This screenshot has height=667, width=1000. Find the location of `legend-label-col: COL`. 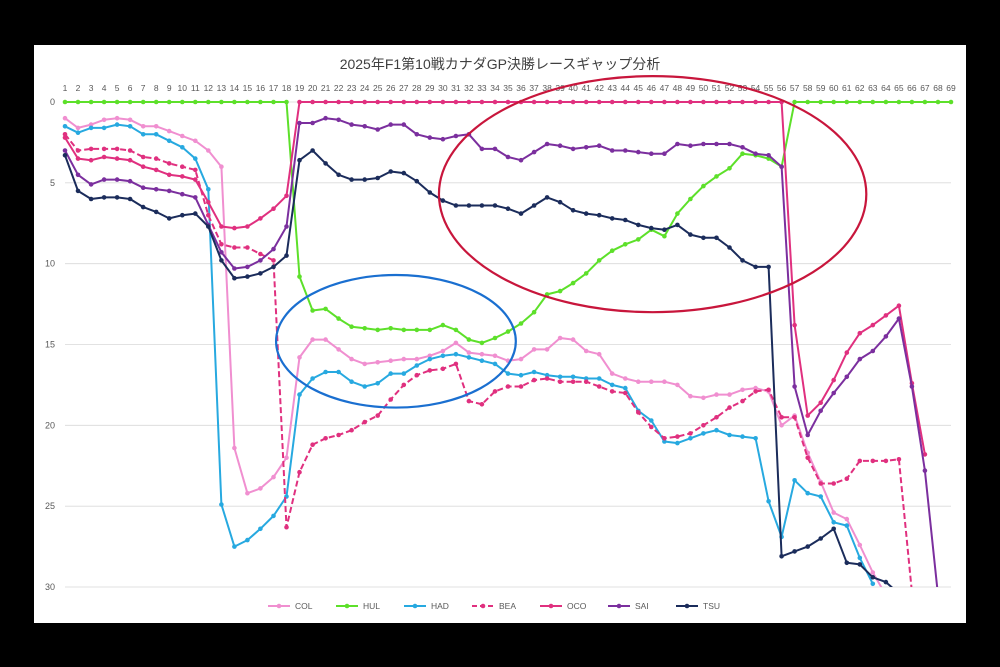

legend-label-col: COL is located at coordinates (304, 606).